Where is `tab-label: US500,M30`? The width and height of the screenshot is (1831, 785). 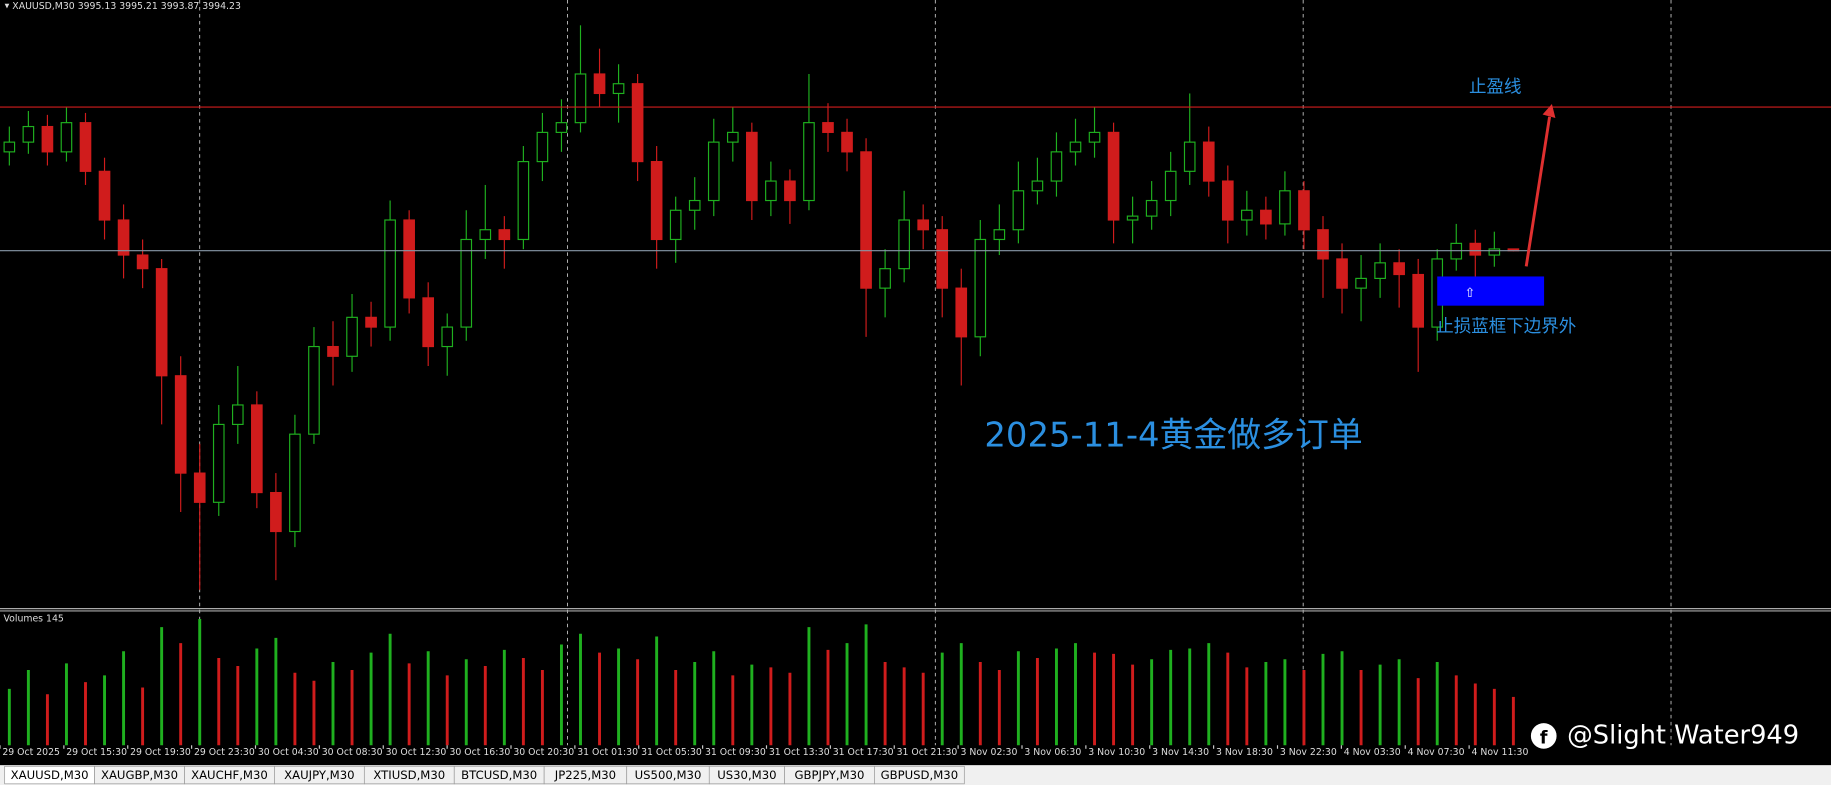 tab-label: US500,M30 is located at coordinates (668, 775).